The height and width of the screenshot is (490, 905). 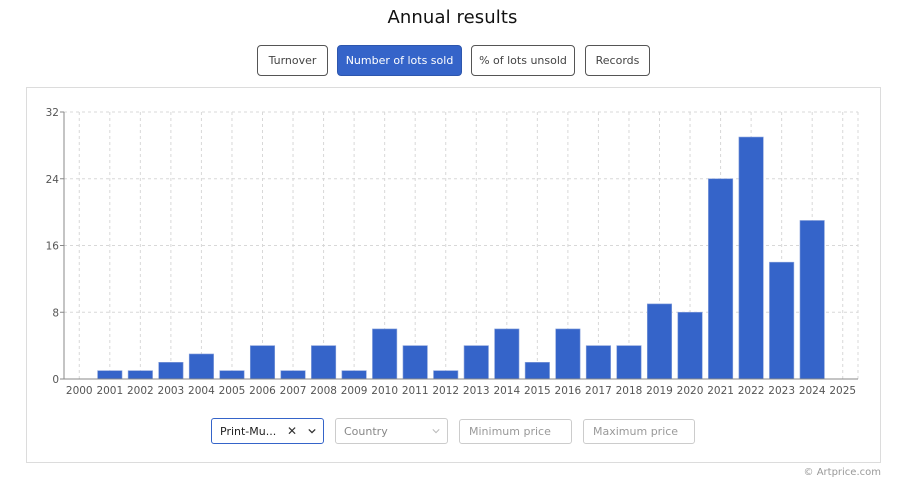 I want to click on bar-2019, so click(x=659, y=341).